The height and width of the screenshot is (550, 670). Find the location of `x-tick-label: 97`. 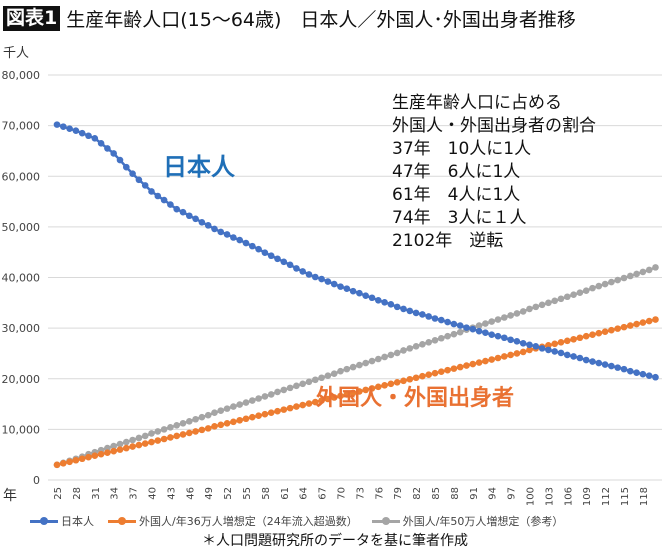

x-tick-label: 97 is located at coordinates (512, 493).